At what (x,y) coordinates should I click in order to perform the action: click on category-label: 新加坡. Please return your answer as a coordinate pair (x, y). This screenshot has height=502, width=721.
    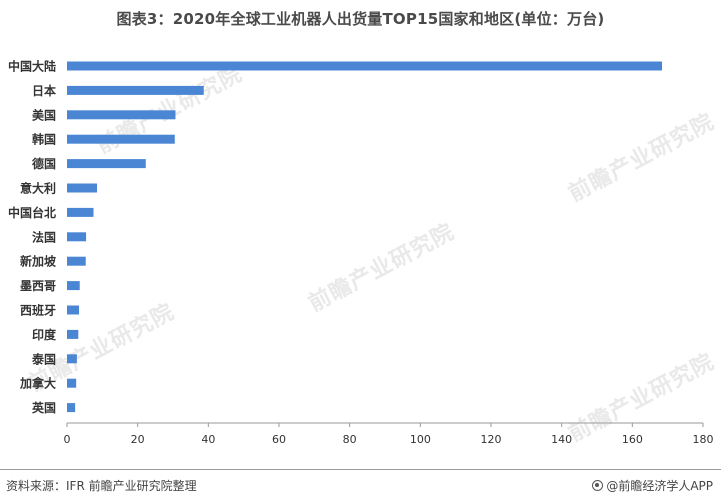
    Looking at the image, I should click on (38, 261).